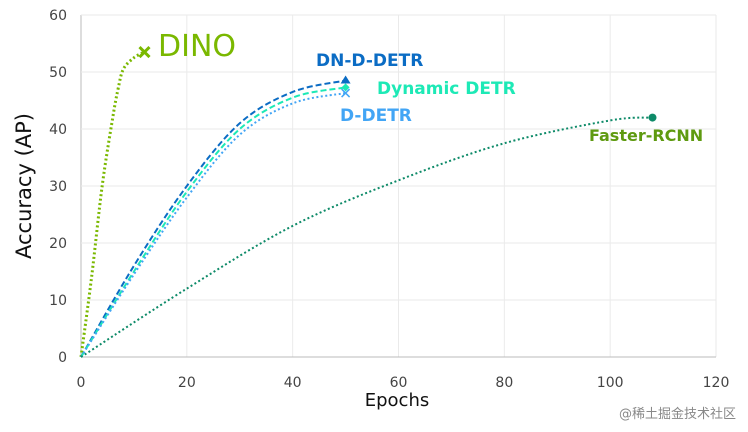  I want to click on y-tick-label: 20, so click(58, 244).